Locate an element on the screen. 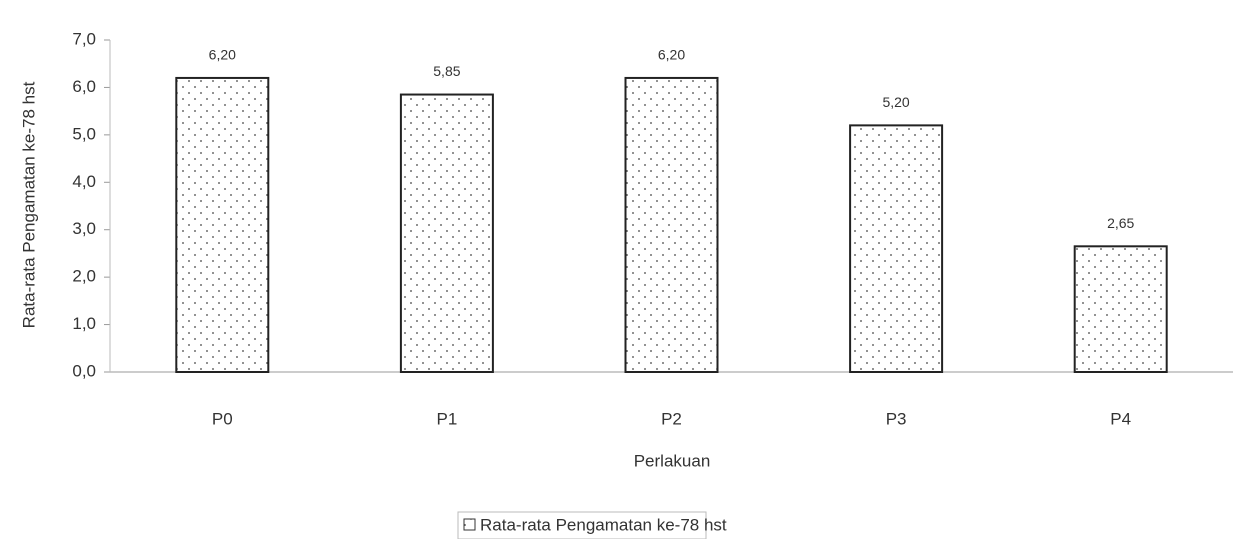  y-tick-label: 0,0 is located at coordinates (84, 370).